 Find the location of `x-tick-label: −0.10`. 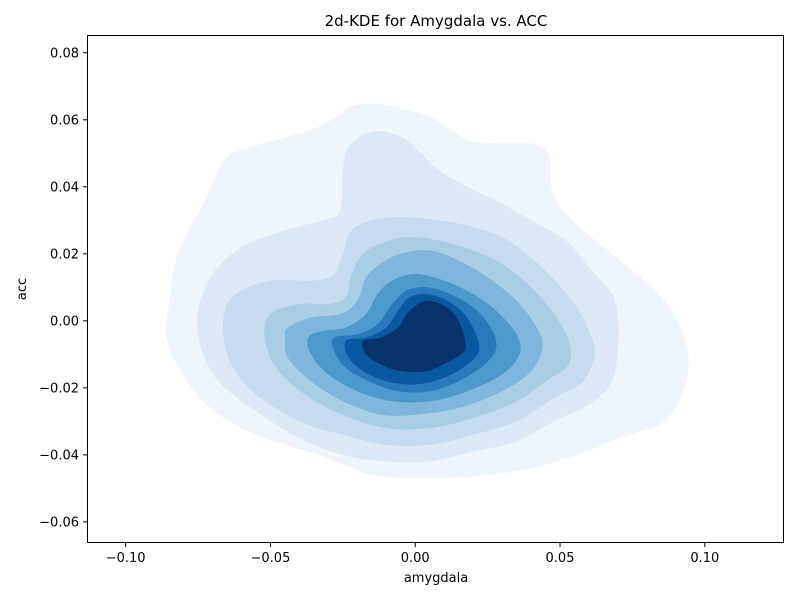

x-tick-label: −0.10 is located at coordinates (126, 558).